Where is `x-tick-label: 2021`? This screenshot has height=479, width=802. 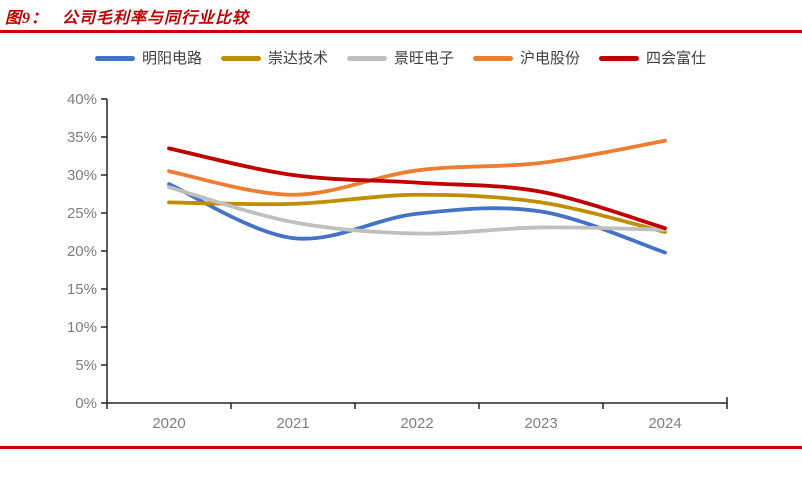 x-tick-label: 2021 is located at coordinates (292, 423).